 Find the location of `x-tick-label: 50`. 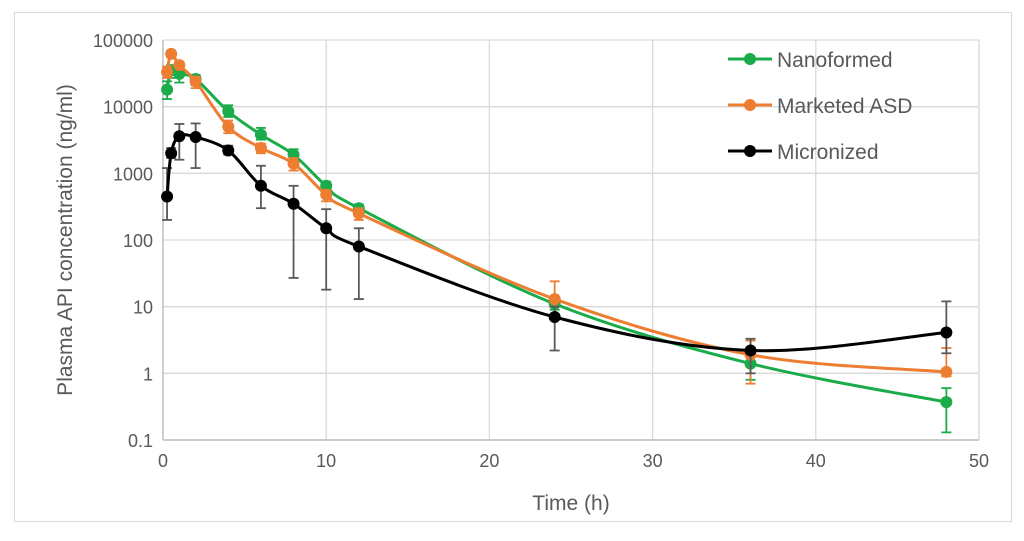

x-tick-label: 50 is located at coordinates (979, 461).